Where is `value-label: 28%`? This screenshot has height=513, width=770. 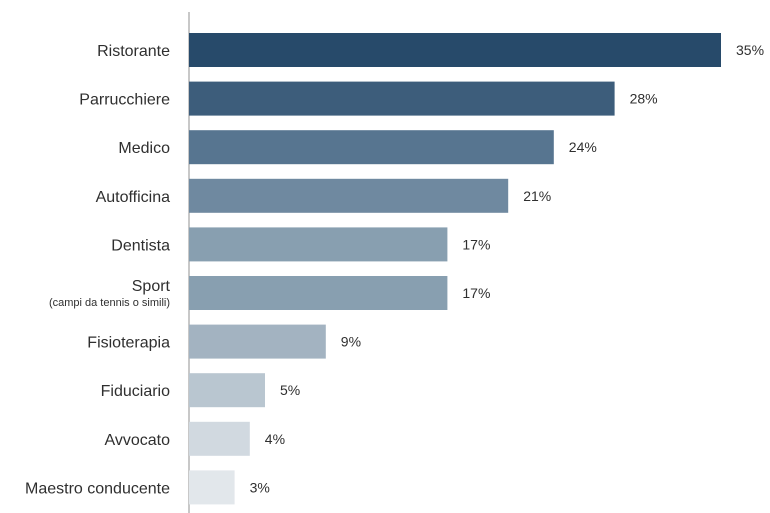 value-label: 28% is located at coordinates (644, 99).